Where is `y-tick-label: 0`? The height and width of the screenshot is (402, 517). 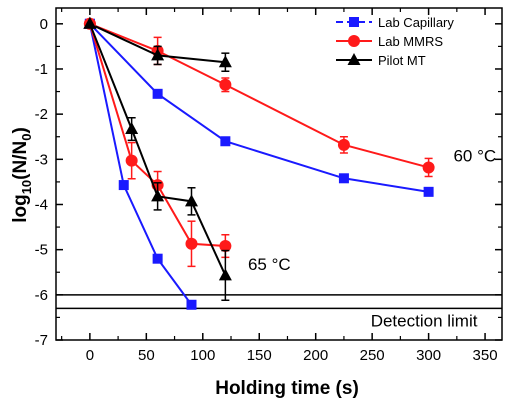 y-tick-label: 0 is located at coordinates (44, 24).